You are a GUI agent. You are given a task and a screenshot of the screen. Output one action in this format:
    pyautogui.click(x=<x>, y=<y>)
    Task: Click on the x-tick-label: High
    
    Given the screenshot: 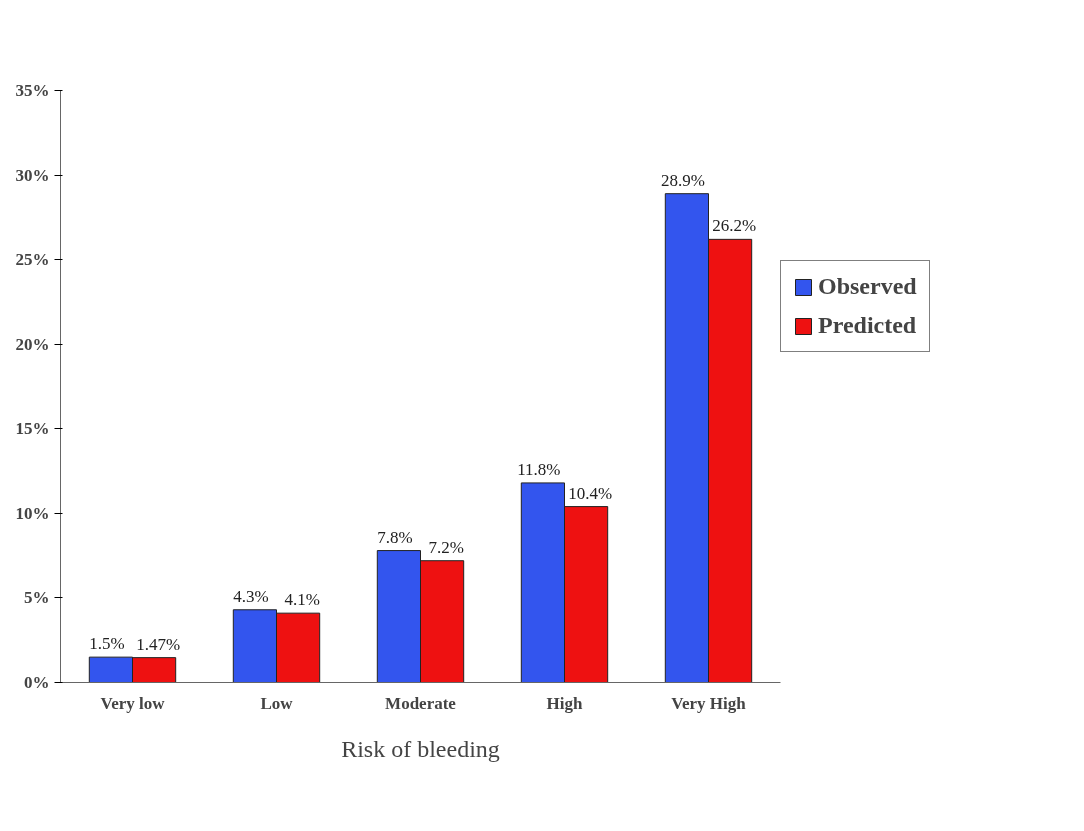 What is the action you would take?
    pyautogui.click(x=564, y=703)
    